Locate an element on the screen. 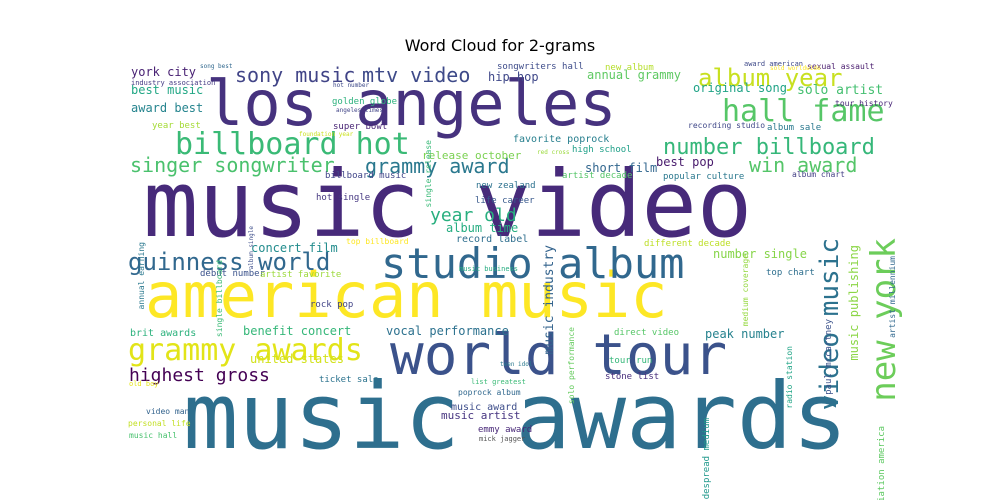  word-hot-number: hot number is located at coordinates (351, 85).